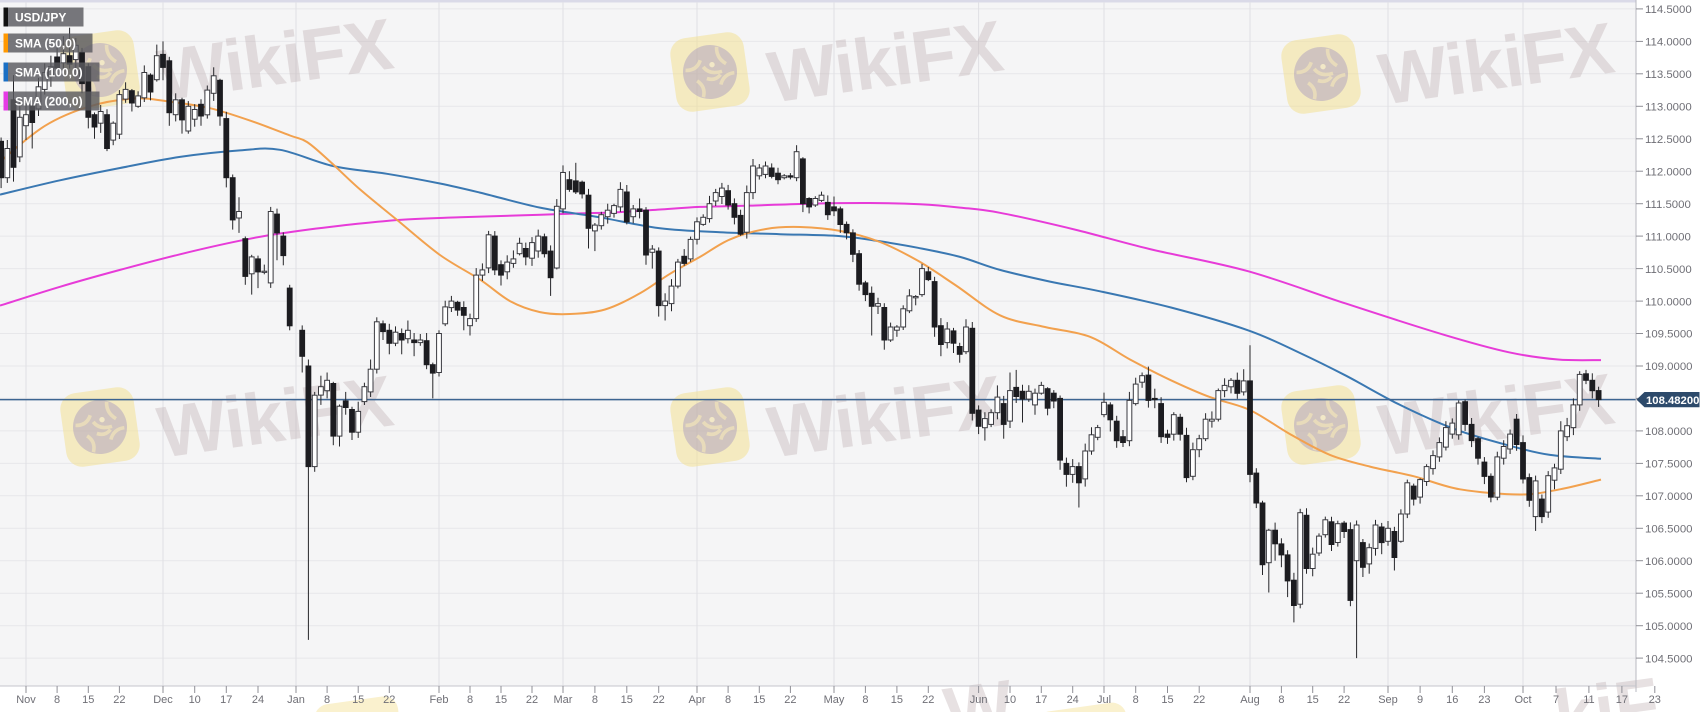 This screenshot has width=1707, height=717. Describe the element at coordinates (1556, 700) in the screenshot. I see `svg-text: 7` at that location.